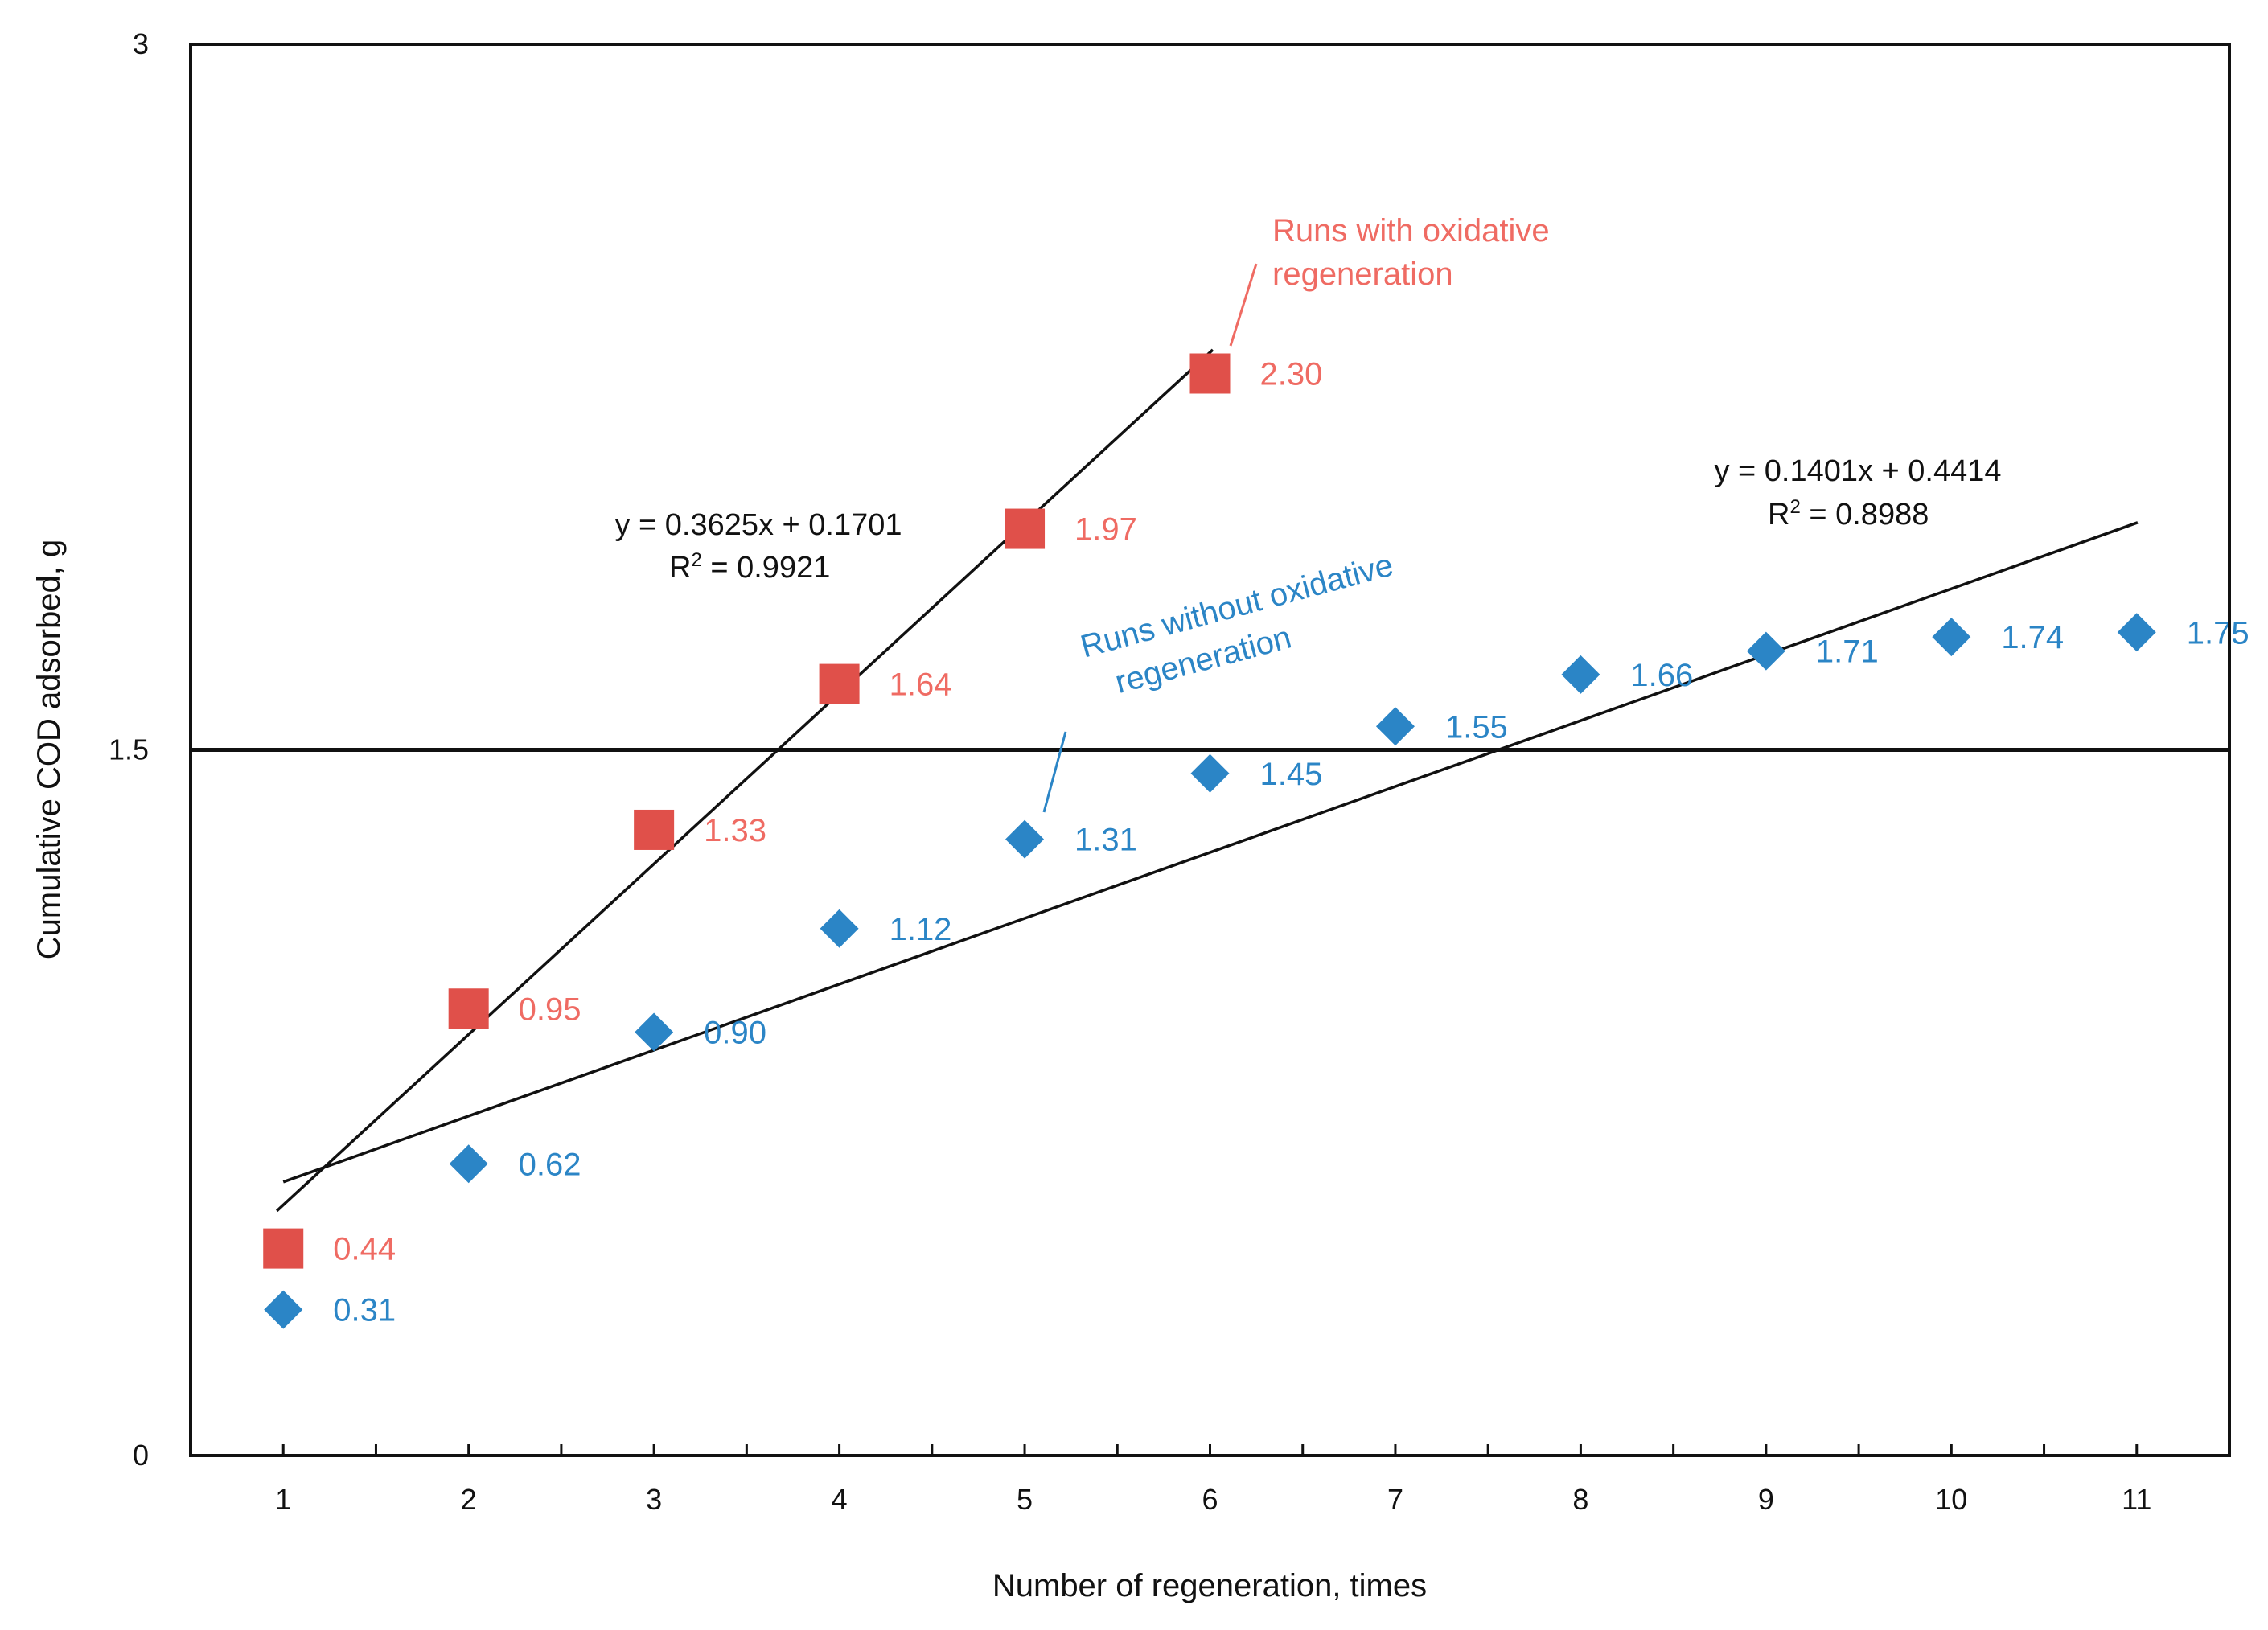 This screenshot has width=2268, height=1630. Describe the element at coordinates (550, 1009) in the screenshot. I see `data-label: 0.95` at that location.